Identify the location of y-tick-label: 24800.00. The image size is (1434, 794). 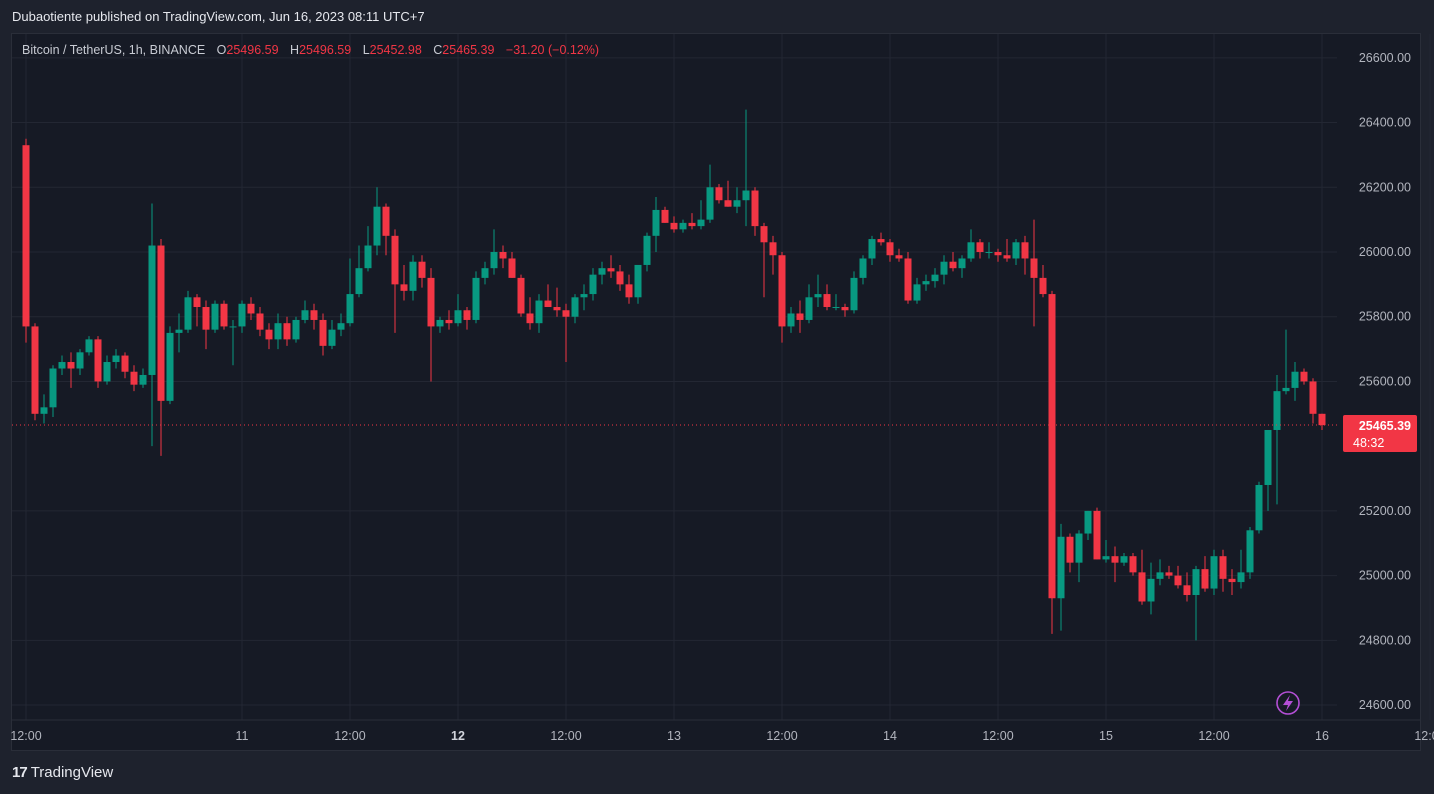
(1385, 640).